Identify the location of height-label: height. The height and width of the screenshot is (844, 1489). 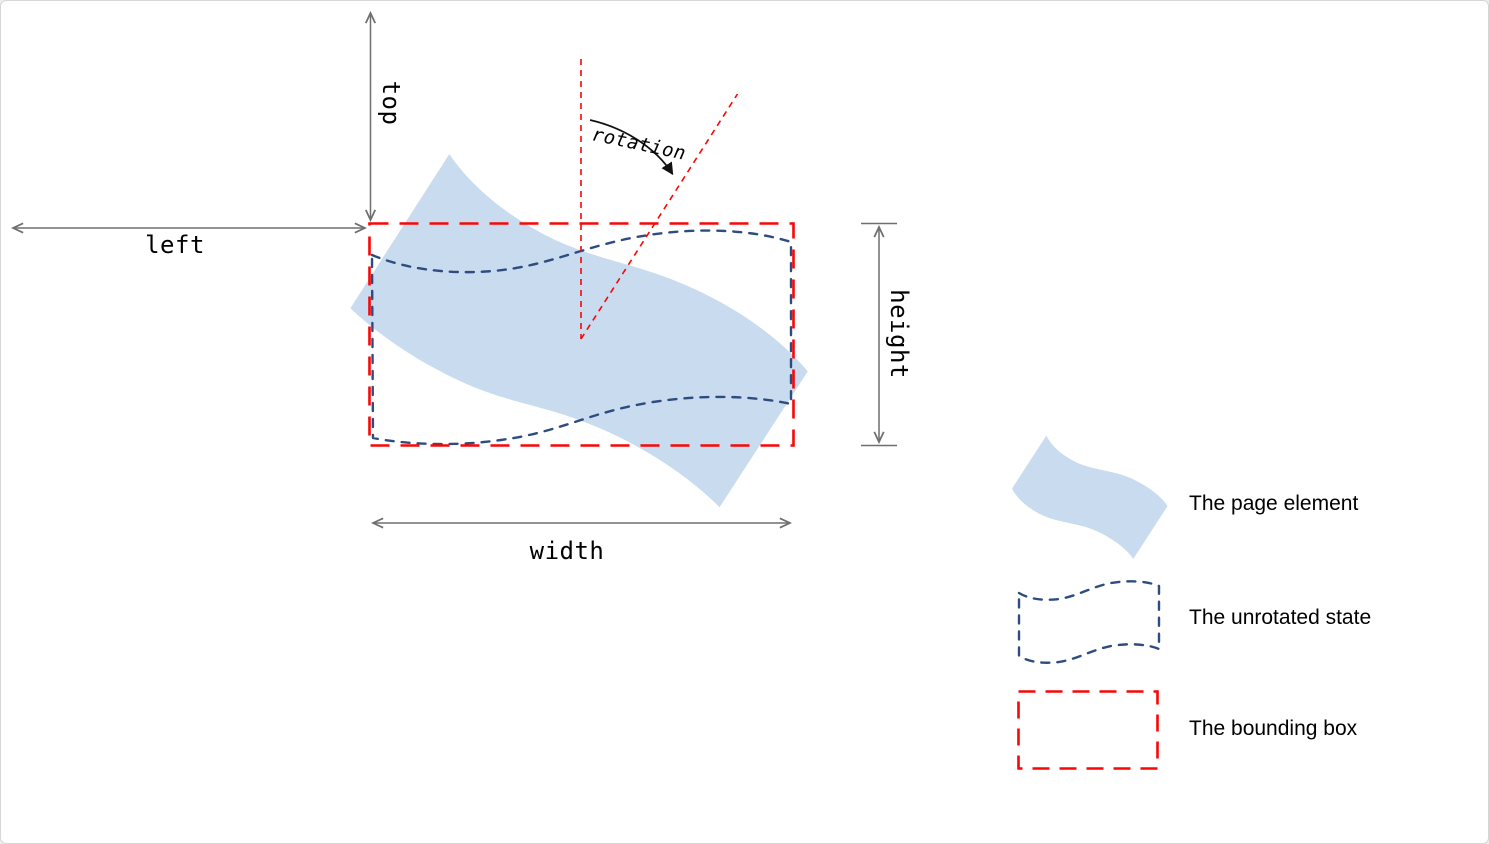
(899, 334).